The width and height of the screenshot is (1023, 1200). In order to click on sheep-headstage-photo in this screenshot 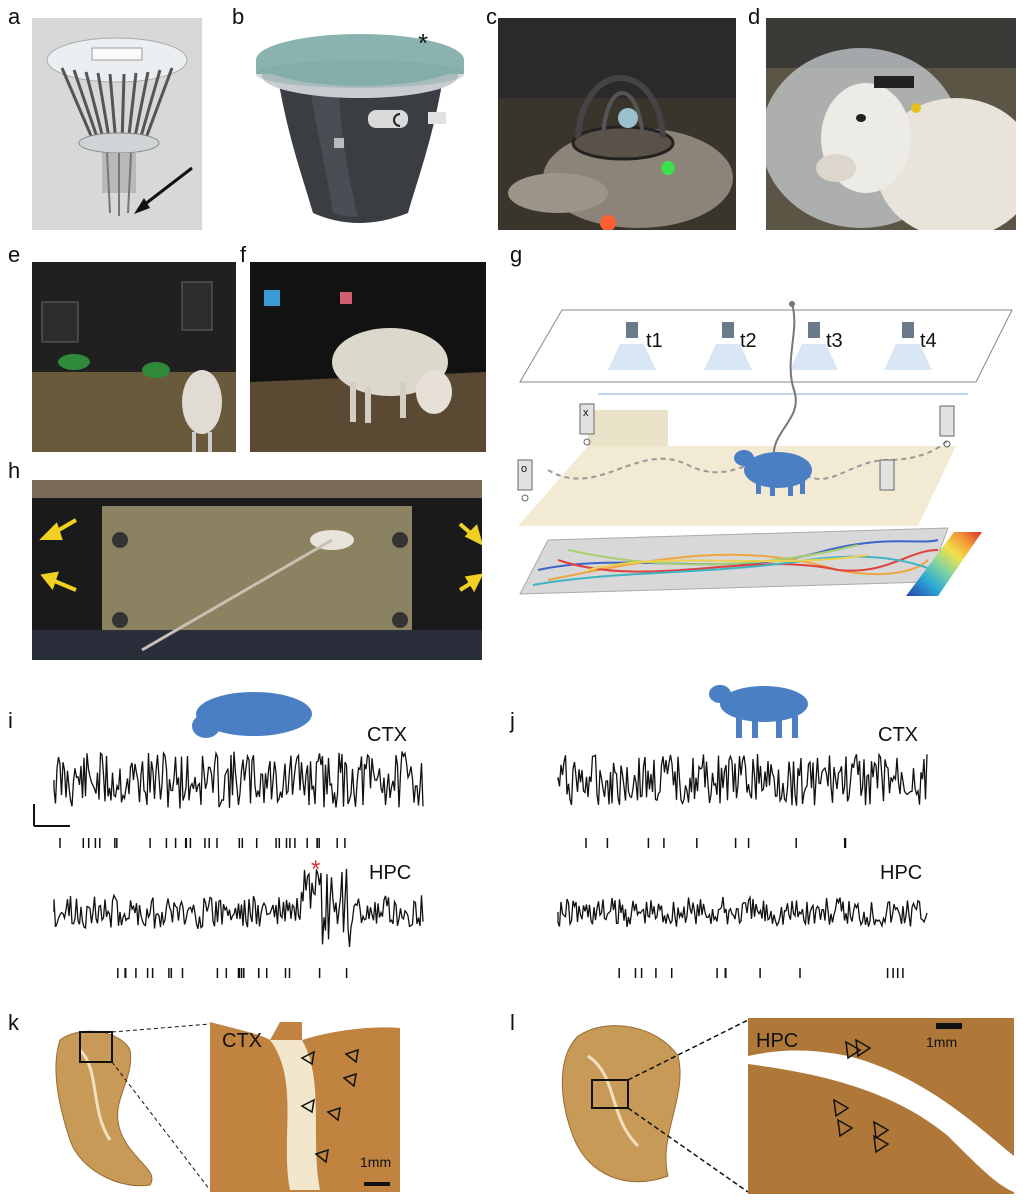, I will do `click(617, 124)`.